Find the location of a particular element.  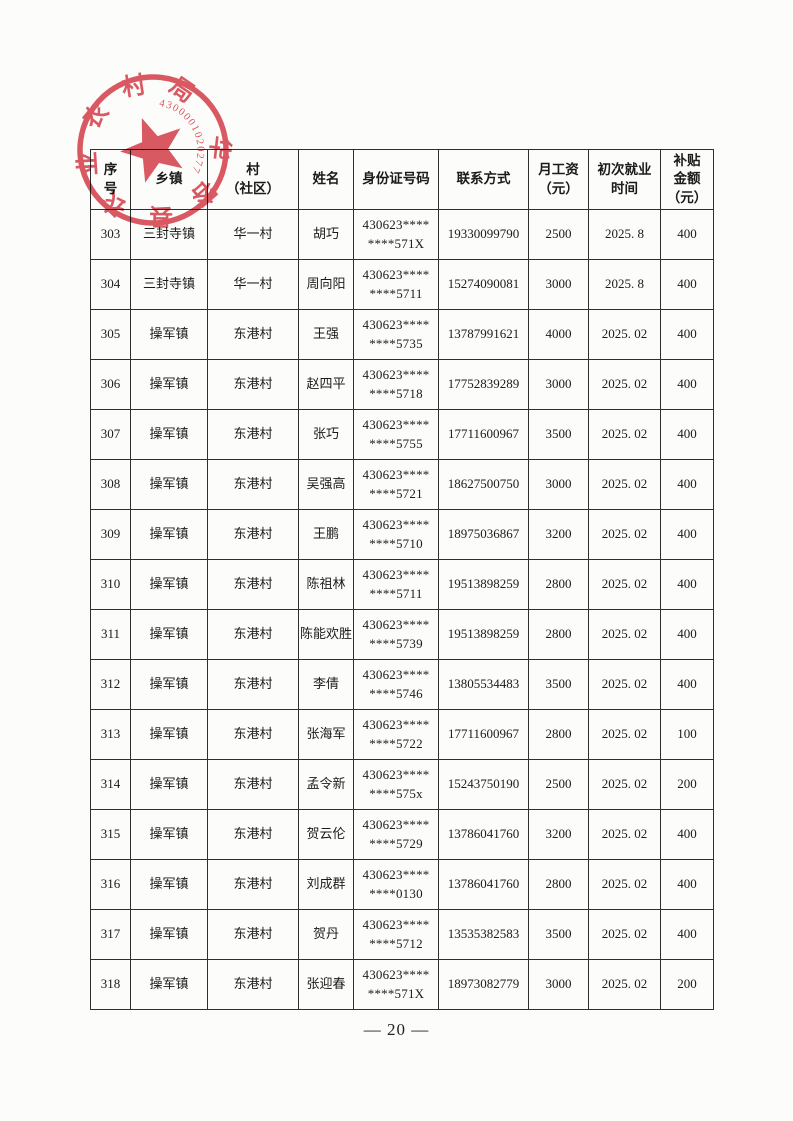

table-cell-phone: 17752839289 is located at coordinates (483, 384).